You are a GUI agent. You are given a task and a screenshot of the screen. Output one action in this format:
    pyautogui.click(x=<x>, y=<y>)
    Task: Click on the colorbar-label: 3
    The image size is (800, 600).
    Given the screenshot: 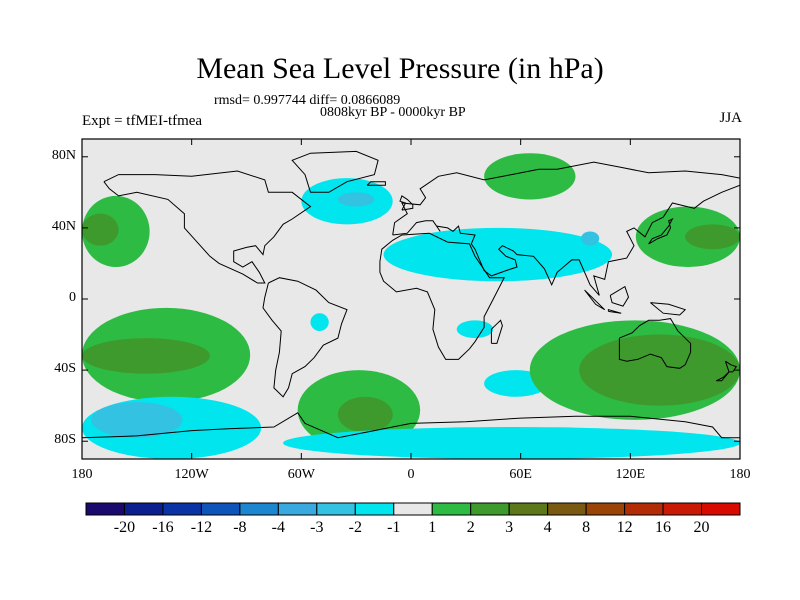 What is the action you would take?
    pyautogui.click(x=509, y=527)
    